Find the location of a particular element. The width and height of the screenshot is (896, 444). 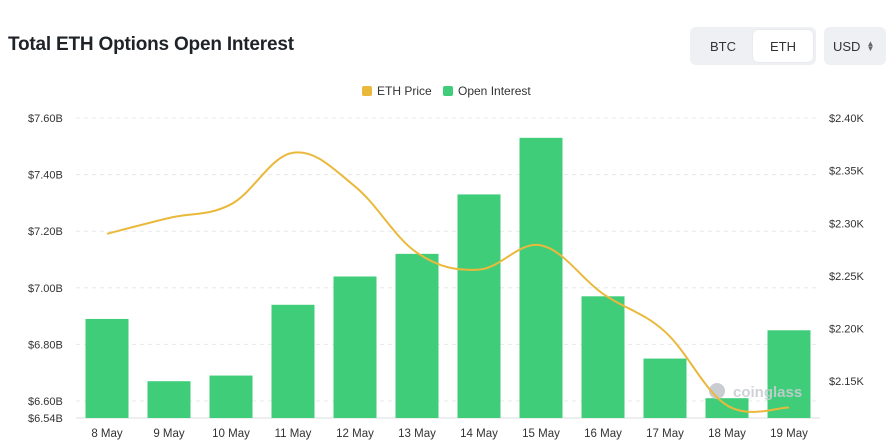

y-right-tick-label: $2.35K is located at coordinates (847, 172).